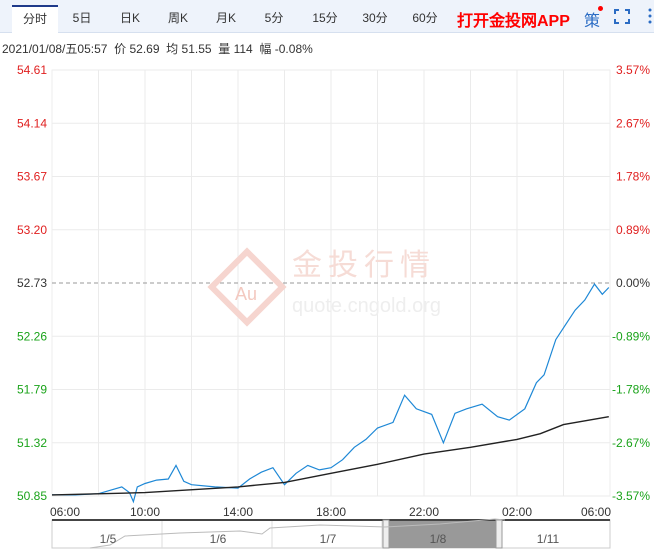 Image resolution: width=654 pixels, height=549 pixels. What do you see at coordinates (196, 49) in the screenshot?
I see `avg-value: 51.55` at bounding box center [196, 49].